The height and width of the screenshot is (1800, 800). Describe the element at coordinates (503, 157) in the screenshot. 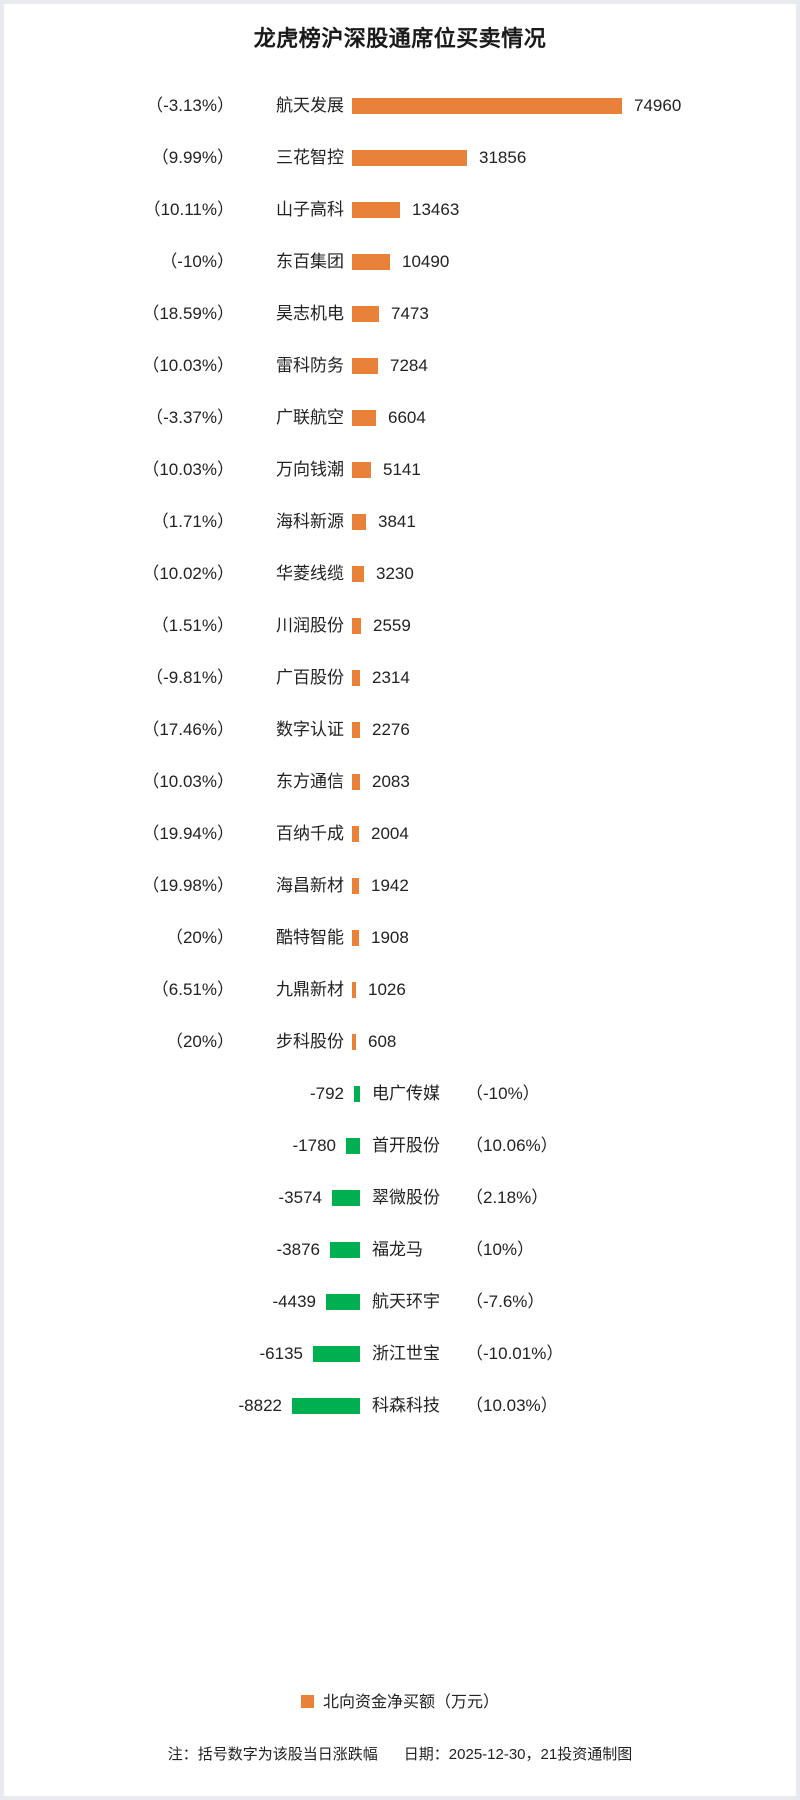

I see `row-value: 31856` at that location.